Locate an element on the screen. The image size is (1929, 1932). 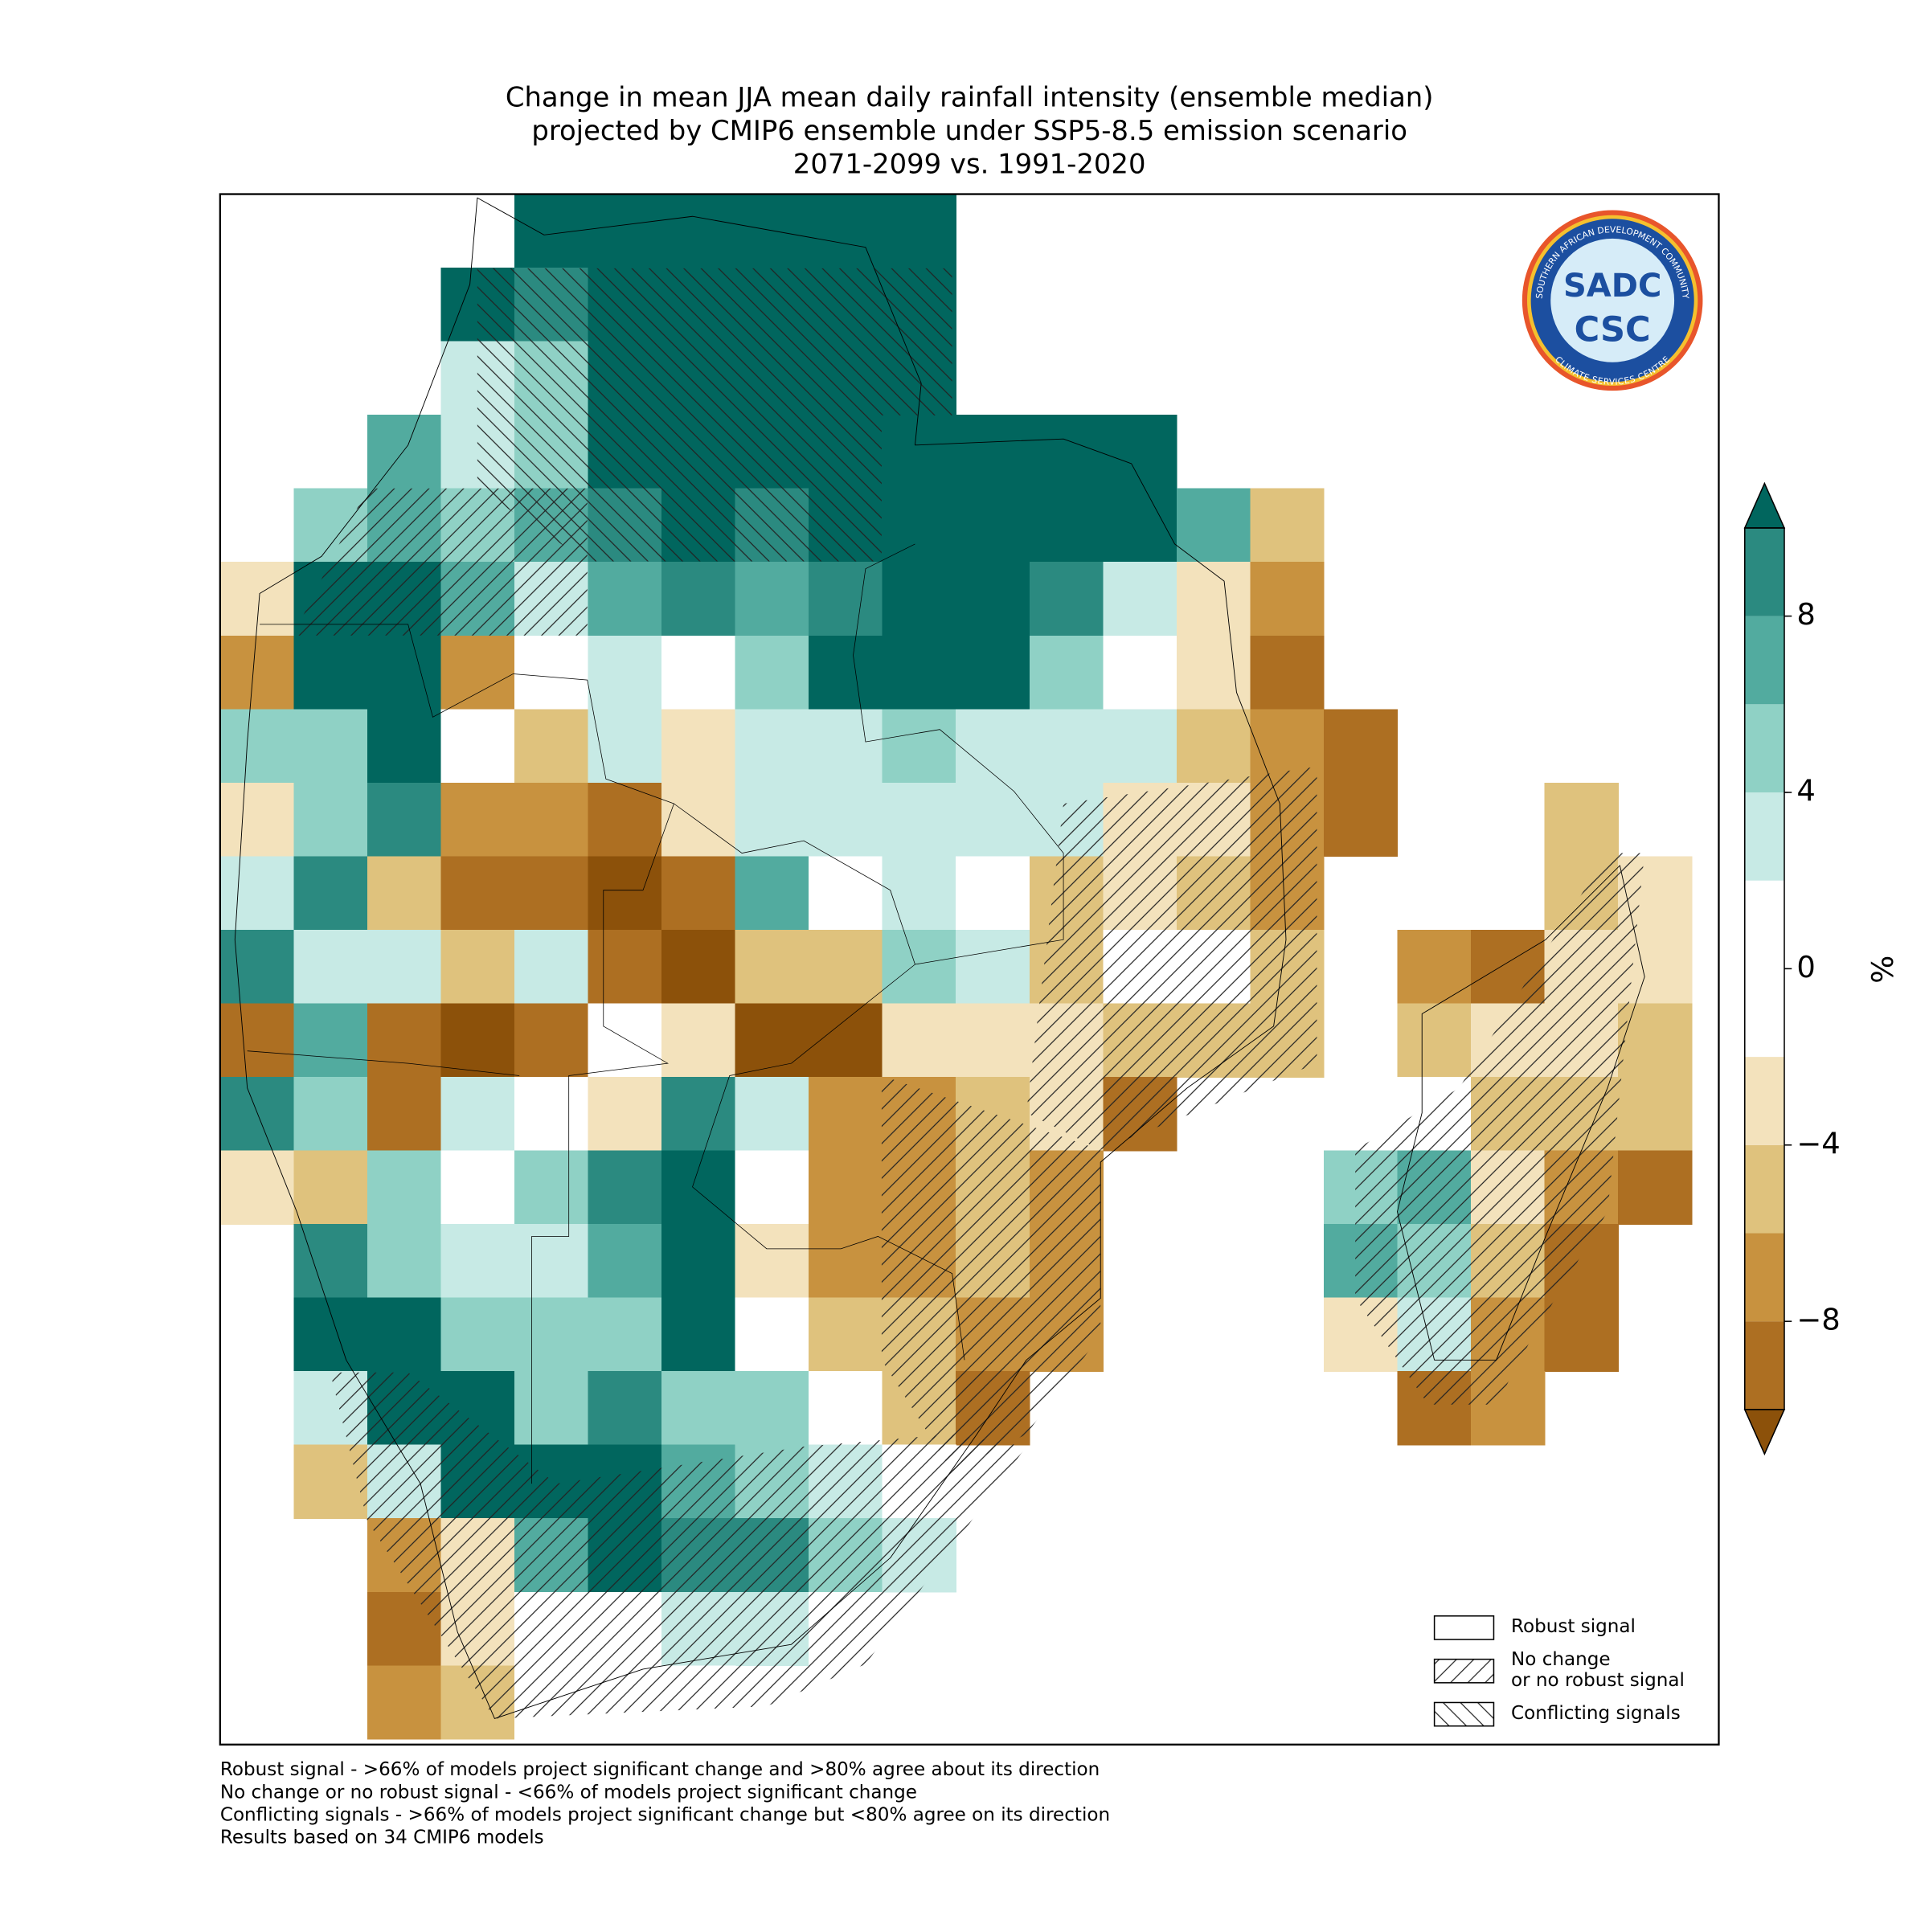
colorbar-tick-label: −8 is located at coordinates (1818, 1320).